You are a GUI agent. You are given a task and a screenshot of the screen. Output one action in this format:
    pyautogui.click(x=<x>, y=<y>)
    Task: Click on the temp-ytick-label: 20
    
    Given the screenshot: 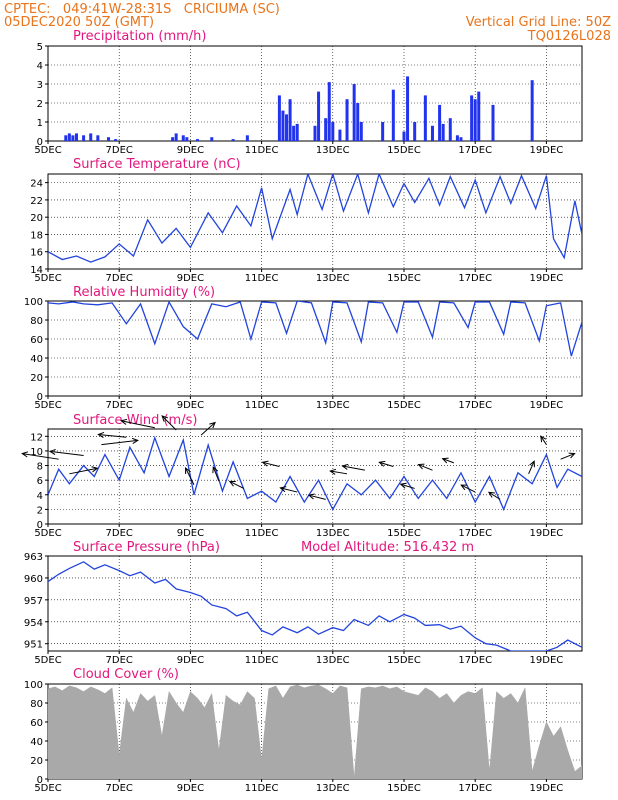 What is the action you would take?
    pyautogui.click(x=36, y=218)
    